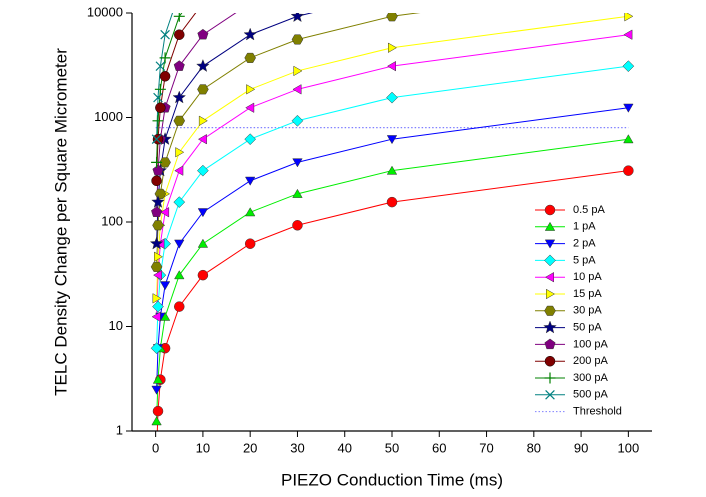  What do you see at coordinates (584, 260) in the screenshot?
I see `legend-label: 5 pA` at bounding box center [584, 260].